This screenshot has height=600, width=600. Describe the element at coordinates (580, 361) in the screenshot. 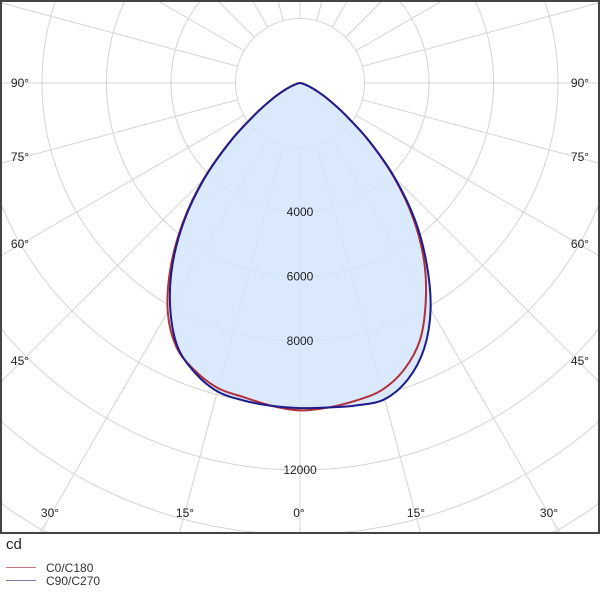

I see `angle-label-right: 45°` at that location.